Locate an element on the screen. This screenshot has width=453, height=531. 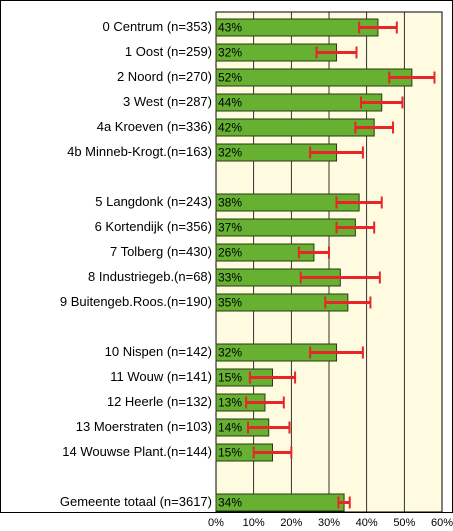
value-label: 34% is located at coordinates (230, 503).